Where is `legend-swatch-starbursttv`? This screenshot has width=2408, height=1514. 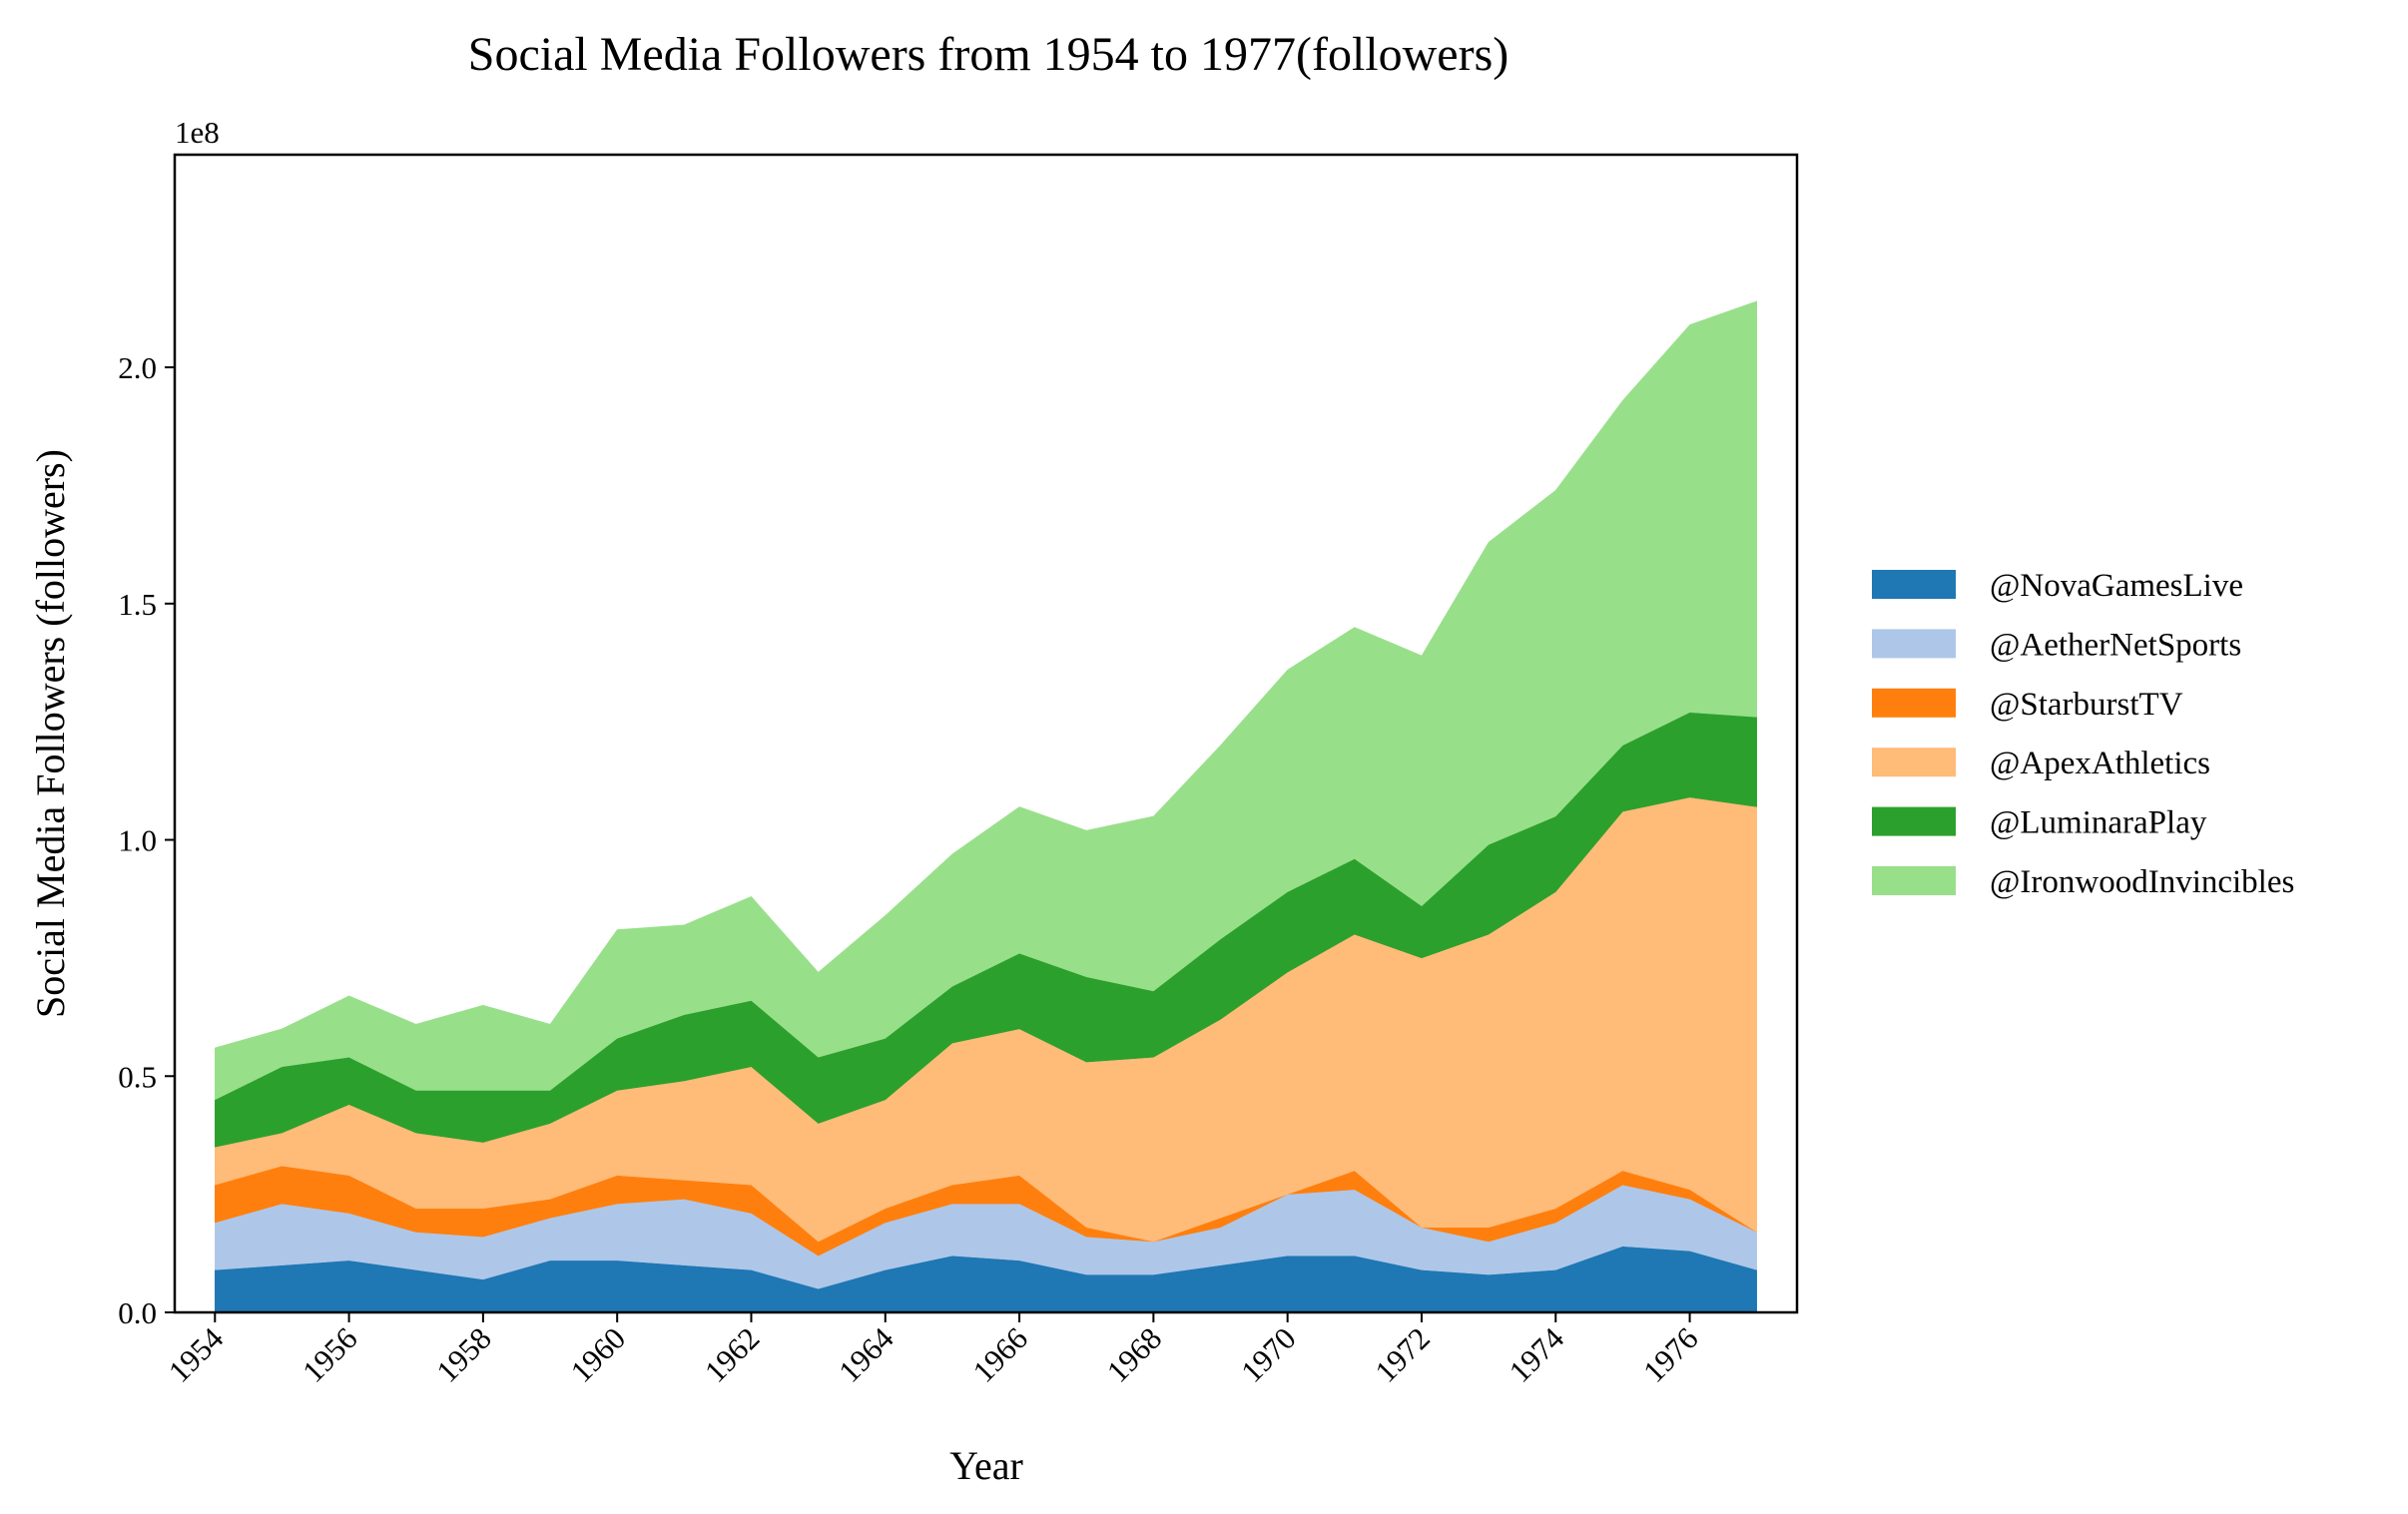
legend-swatch-starbursttv is located at coordinates (1914, 703).